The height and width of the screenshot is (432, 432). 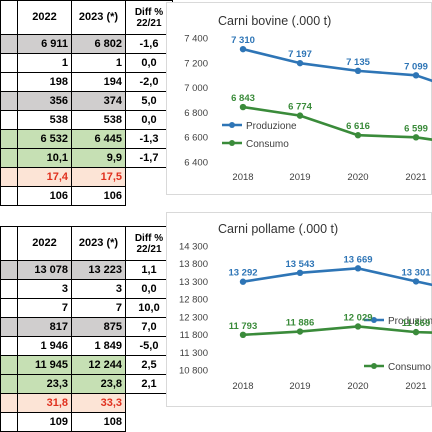 I want to click on table-cell: -1,6, so click(x=149, y=44).